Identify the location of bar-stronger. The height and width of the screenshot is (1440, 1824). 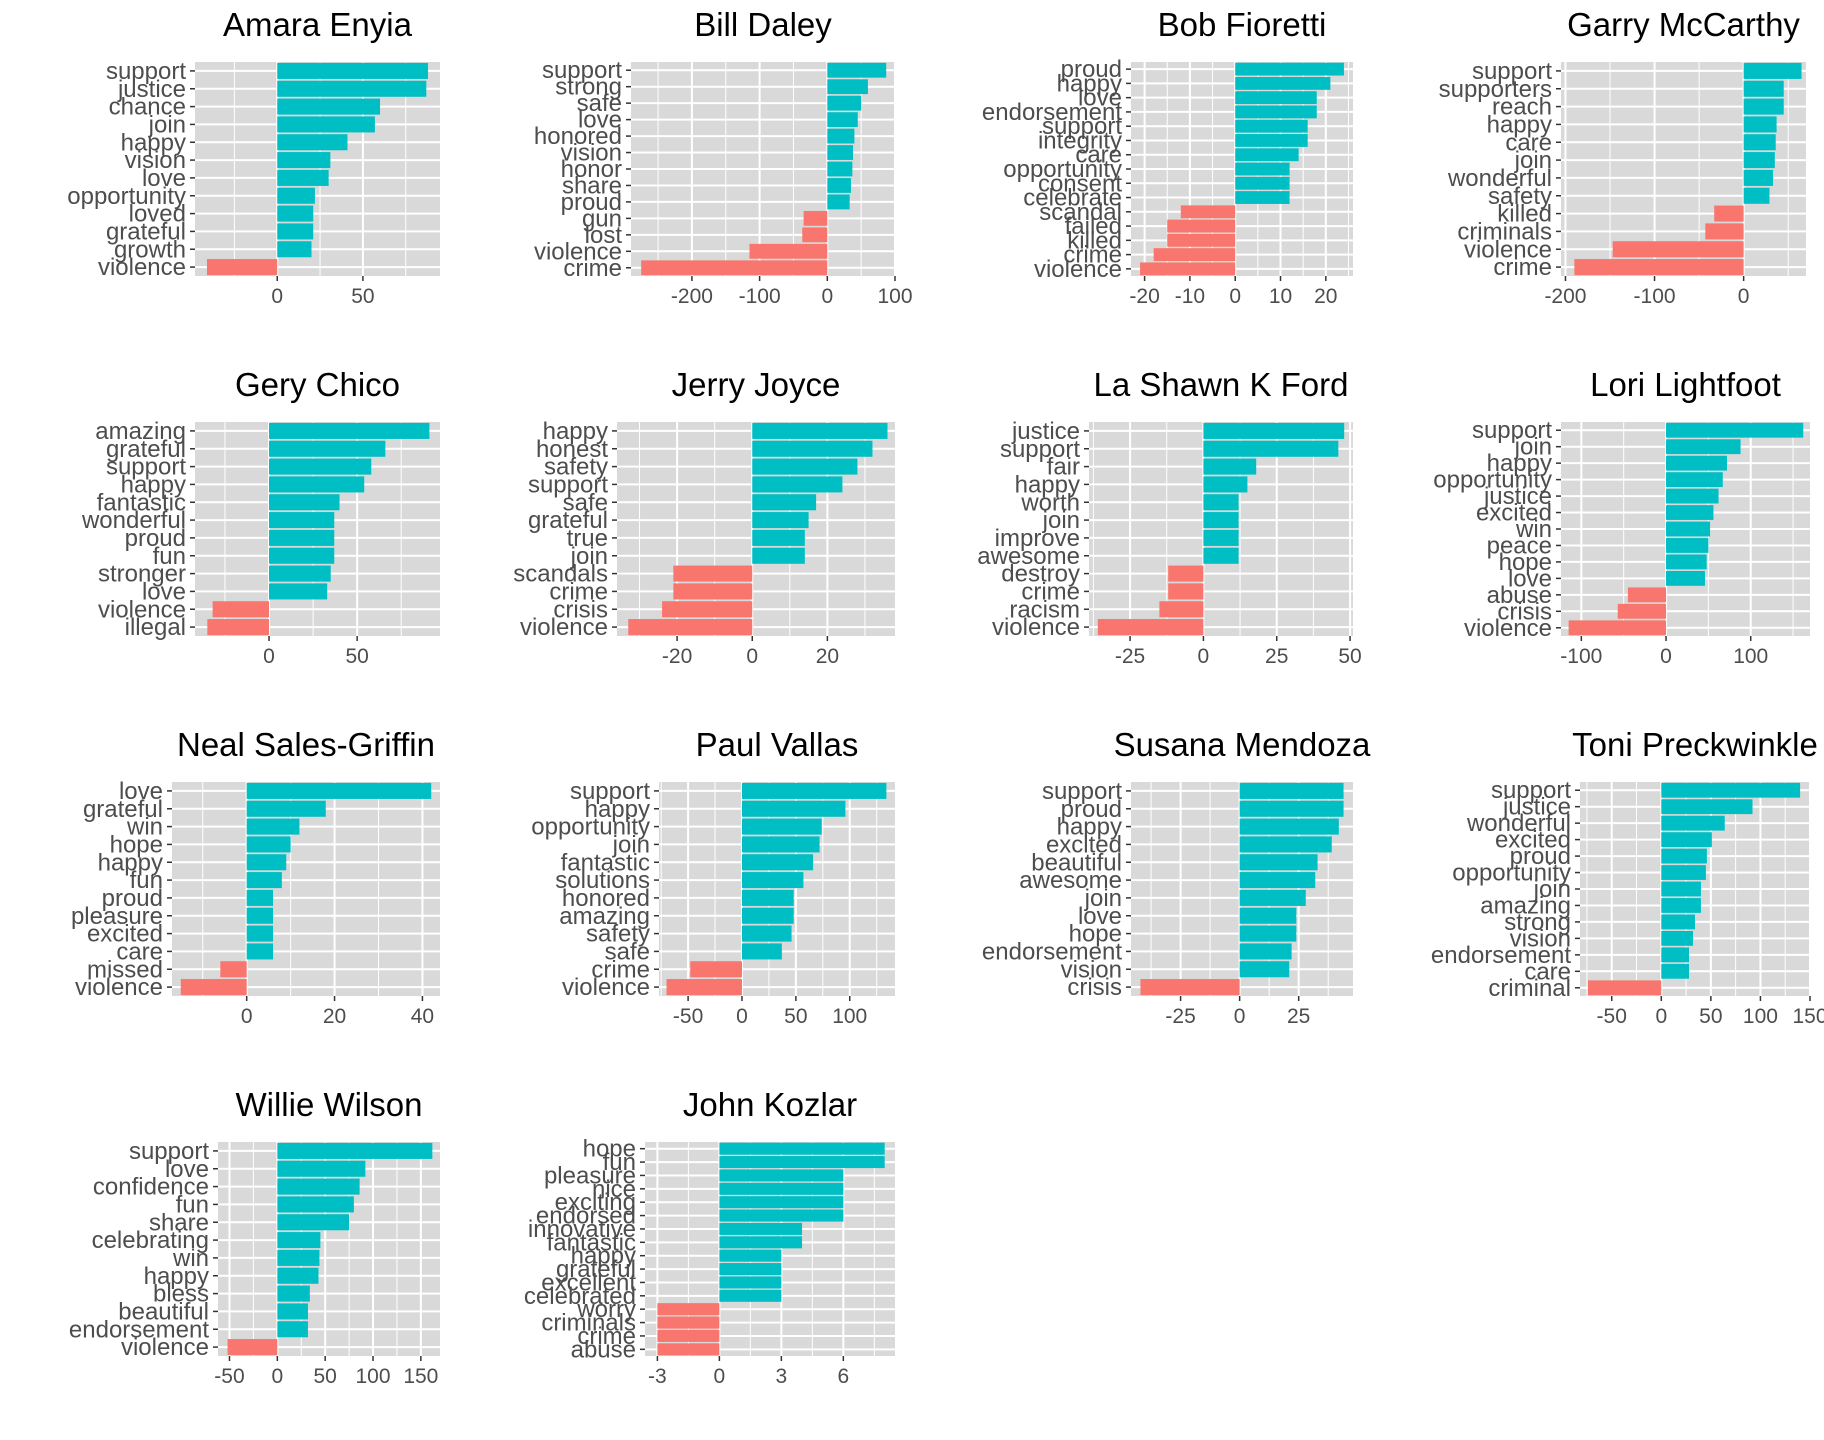
(300, 573).